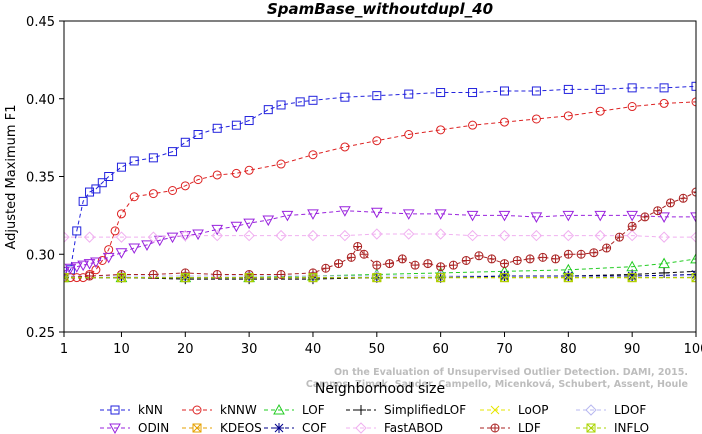 This screenshot has height=434, width=702. What do you see at coordinates (313, 410) in the screenshot?
I see `legend-label-lof: LOF` at bounding box center [313, 410].